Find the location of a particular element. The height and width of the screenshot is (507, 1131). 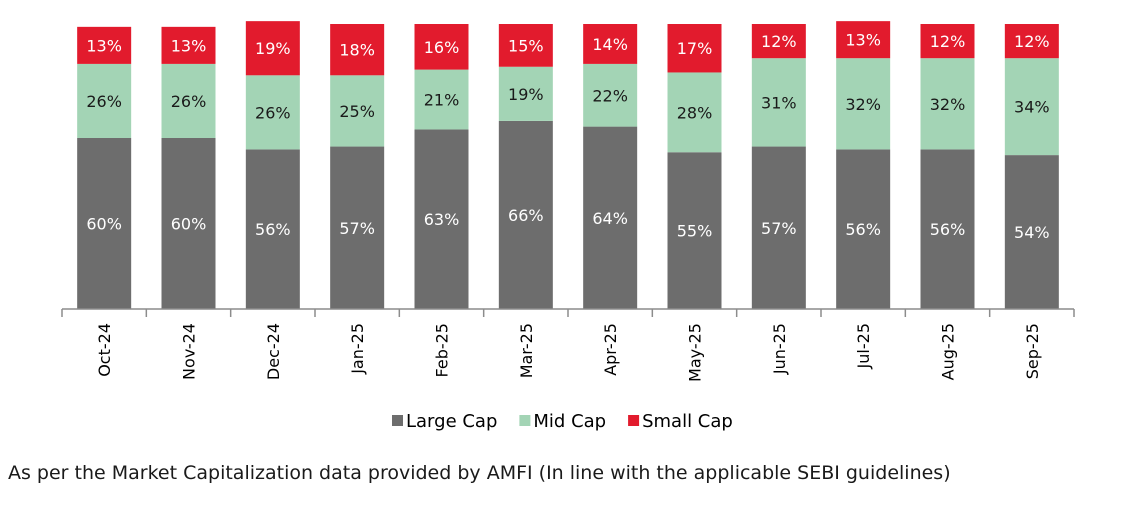

x-tick-label-feb-25: Feb-25 is located at coordinates (442, 350).